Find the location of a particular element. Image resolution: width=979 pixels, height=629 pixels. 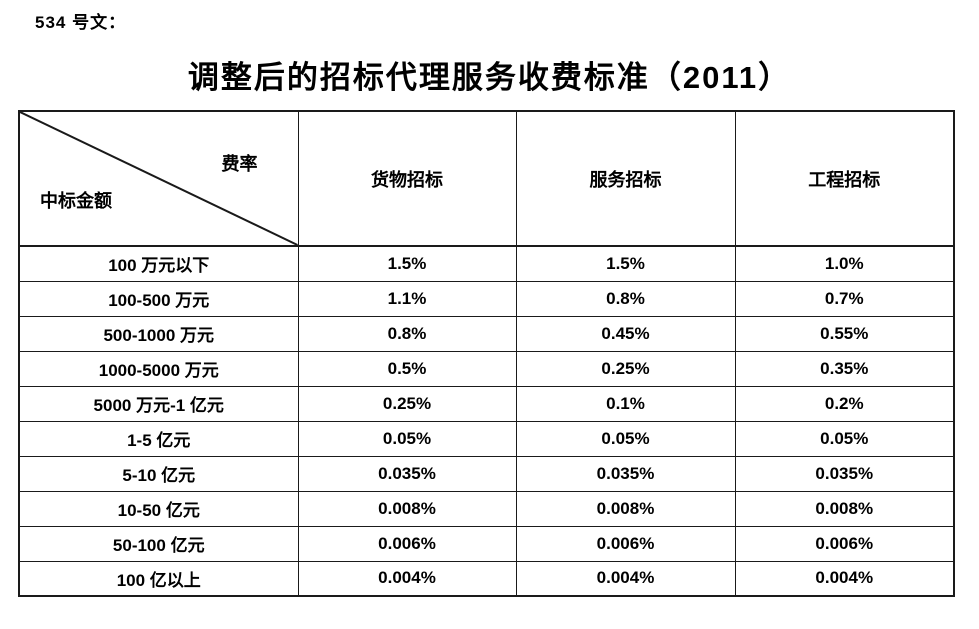

diagonal-corner-cell: 费率 中标金额 is located at coordinates (158, 178).